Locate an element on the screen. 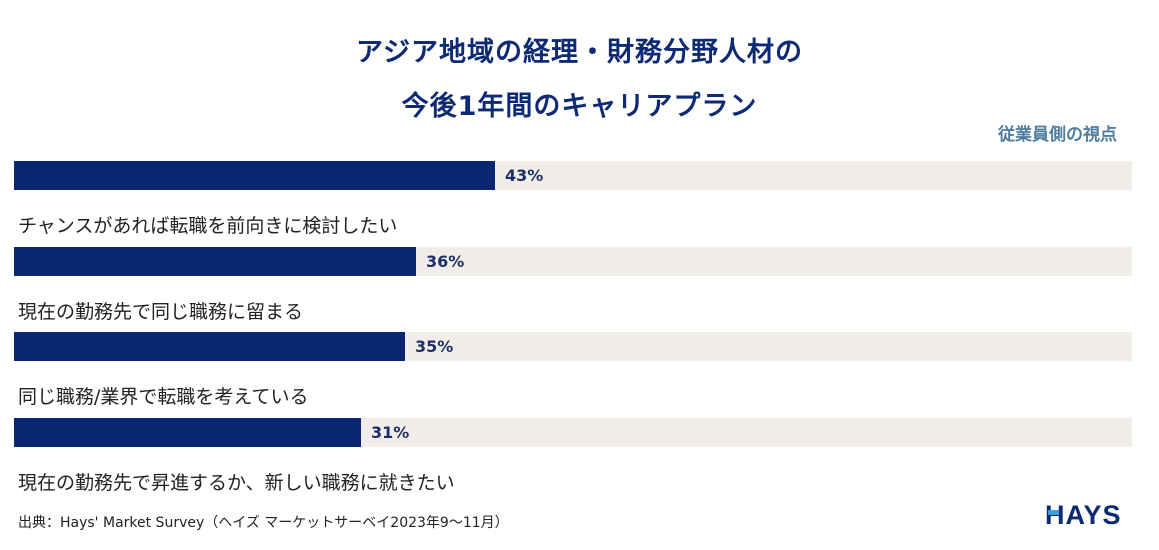  bar-value-label: 43% is located at coordinates (524, 175).